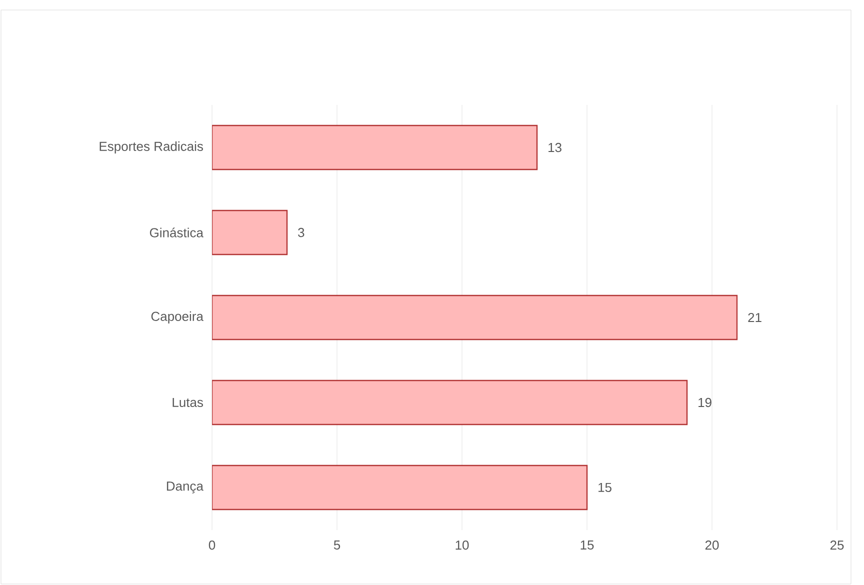 The width and height of the screenshot is (864, 585). I want to click on y-tick-label: Capoeira, so click(177, 317).